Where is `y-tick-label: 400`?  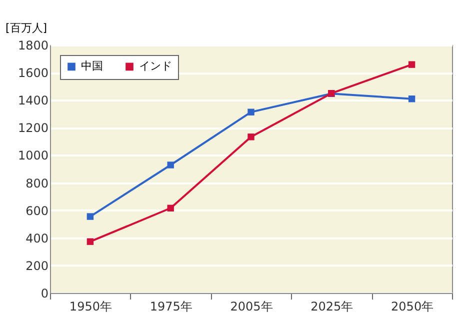 y-tick-label: 400 is located at coordinates (37, 238).